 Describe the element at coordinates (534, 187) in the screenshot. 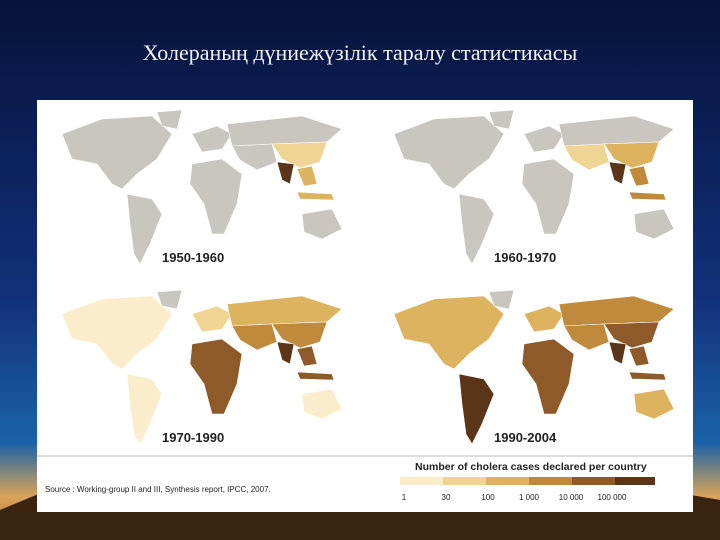

I see `map-1960-1970: 1960-1970` at that location.